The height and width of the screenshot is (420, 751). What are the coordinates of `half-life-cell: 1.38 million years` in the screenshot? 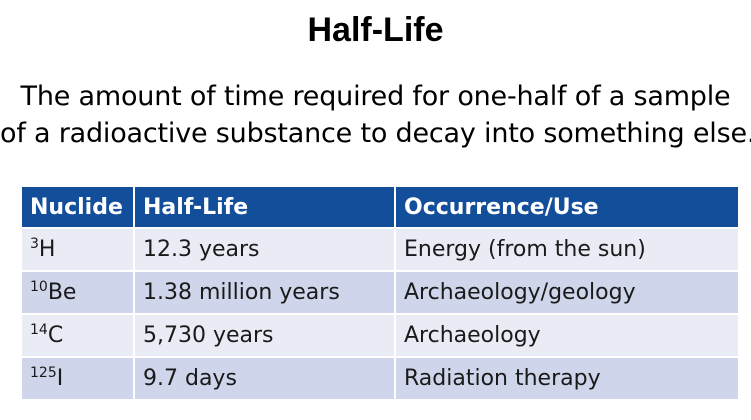 It's located at (264, 292).